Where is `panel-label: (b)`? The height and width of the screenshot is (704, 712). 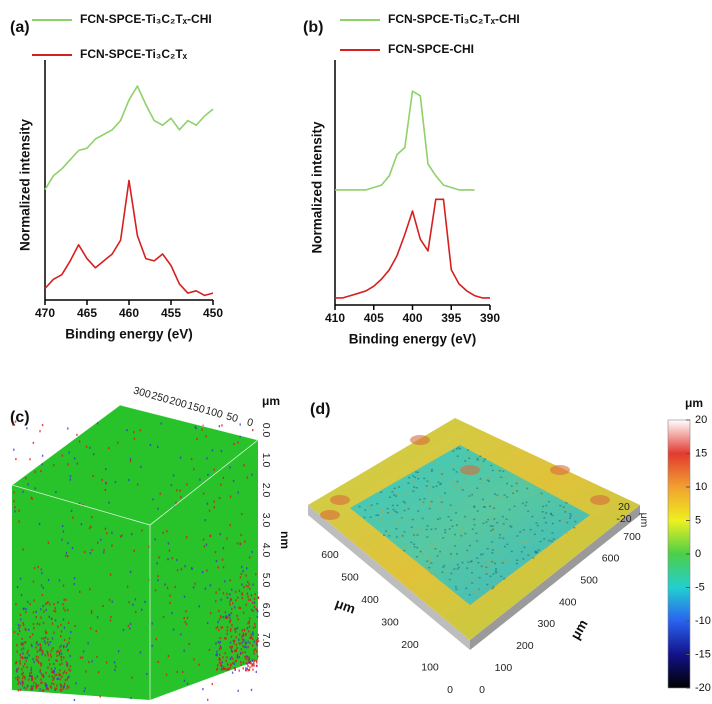
panel-label: (b) is located at coordinates (313, 27).